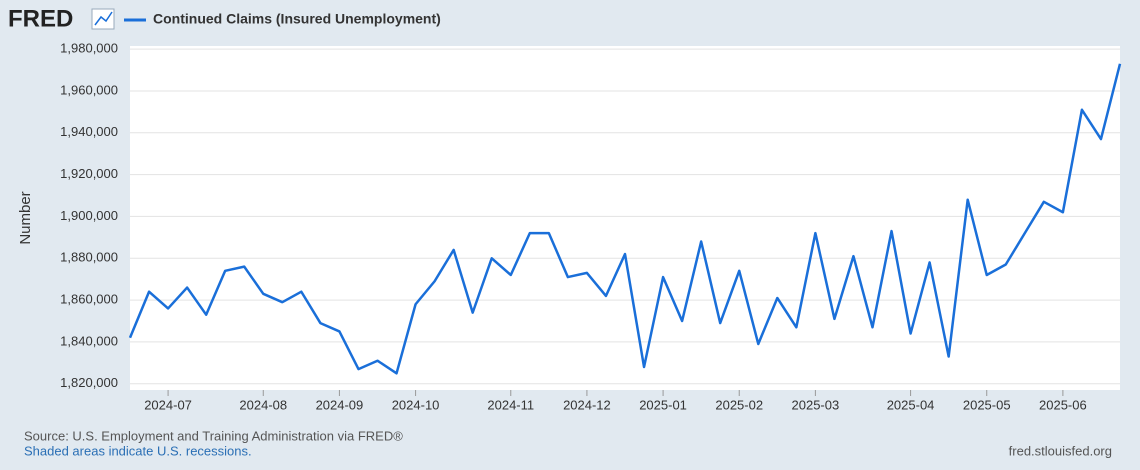 Image resolution: width=1140 pixels, height=470 pixels. What do you see at coordinates (297, 19) in the screenshot?
I see `legend-label: Continued Claims (Insured Unemployment)` at bounding box center [297, 19].